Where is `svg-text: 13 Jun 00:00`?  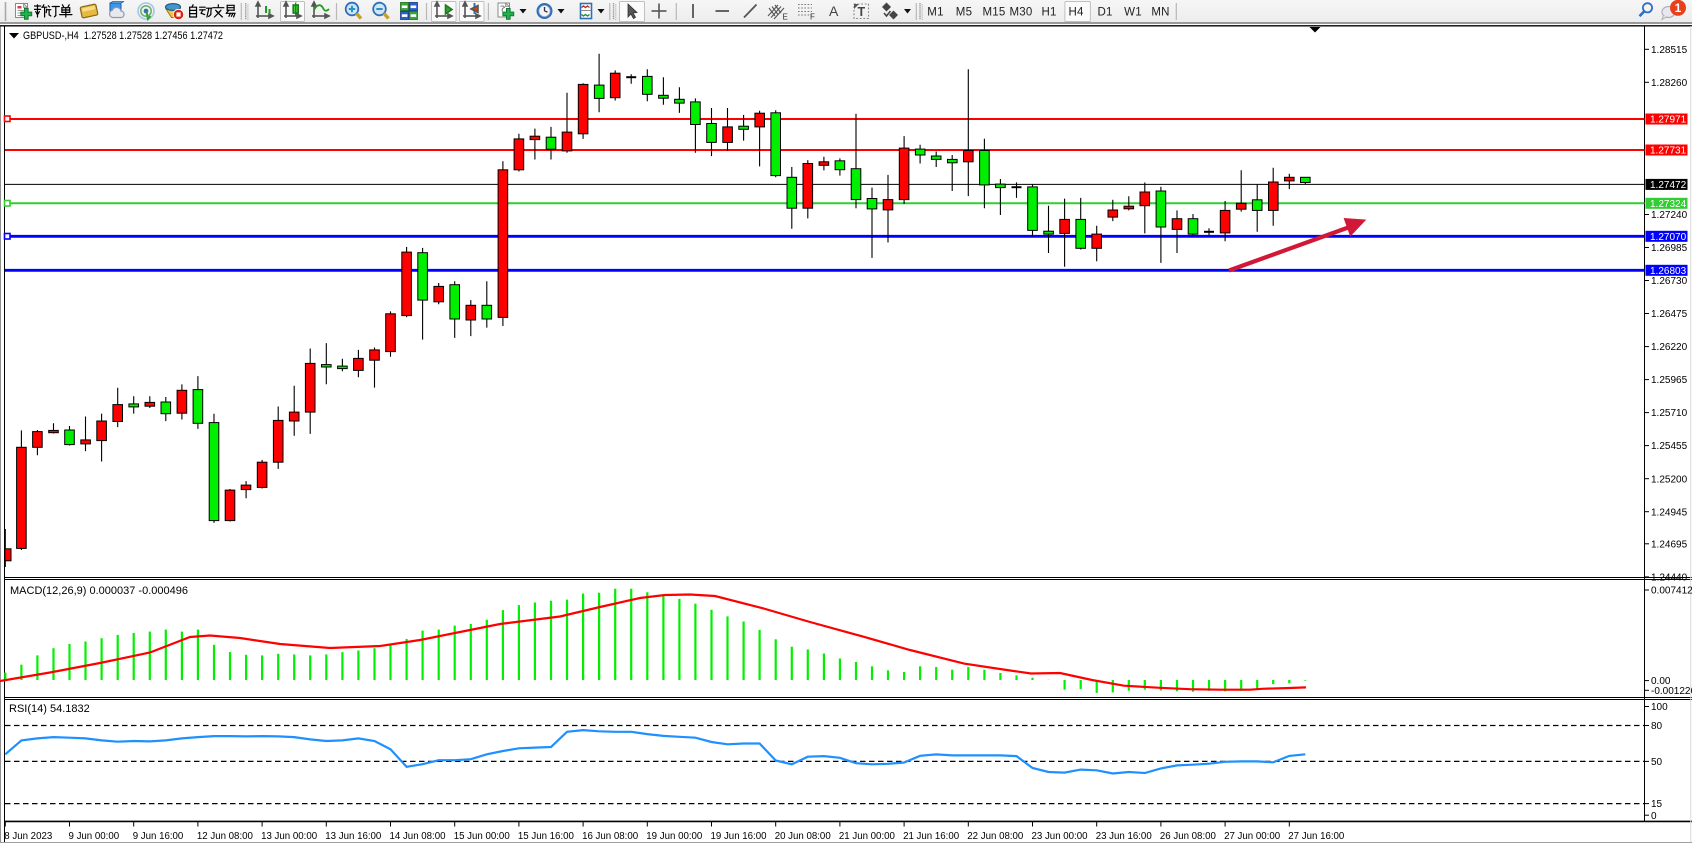
svg-text: 13 Jun 00:00 is located at coordinates (289, 836).